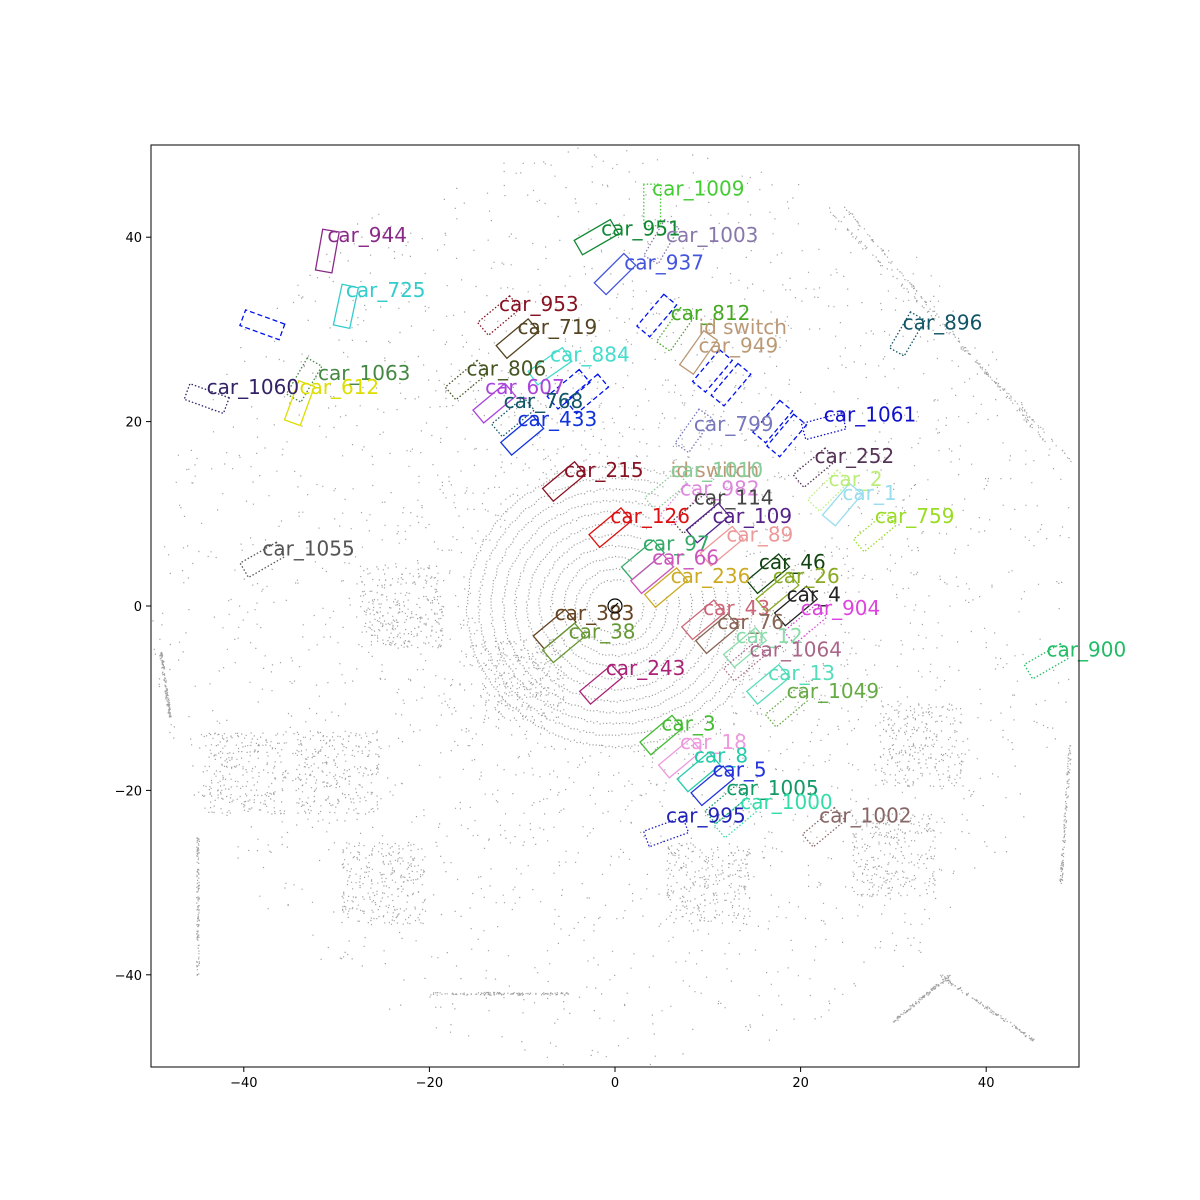 Image resolution: width=1200 pixels, height=1200 pixels. Describe the element at coordinates (915, 516) in the screenshot. I see `track-label: car_759` at that location.